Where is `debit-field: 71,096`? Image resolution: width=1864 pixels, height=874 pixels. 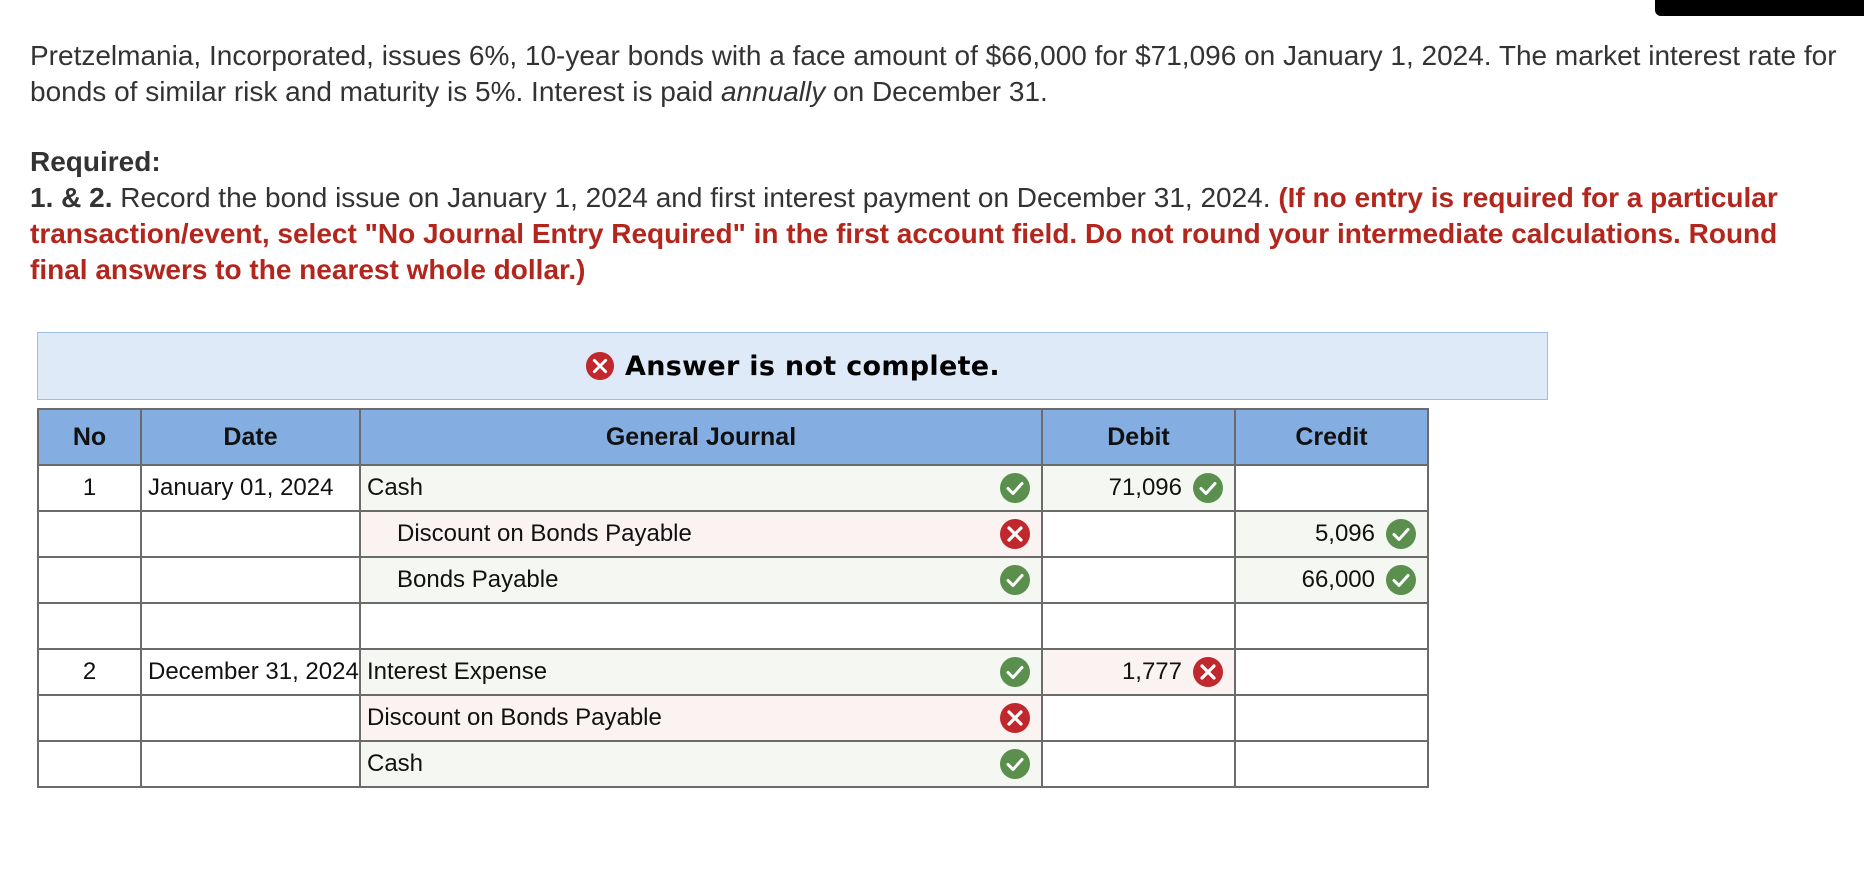
debit-field: 71,096 is located at coordinates (1138, 488).